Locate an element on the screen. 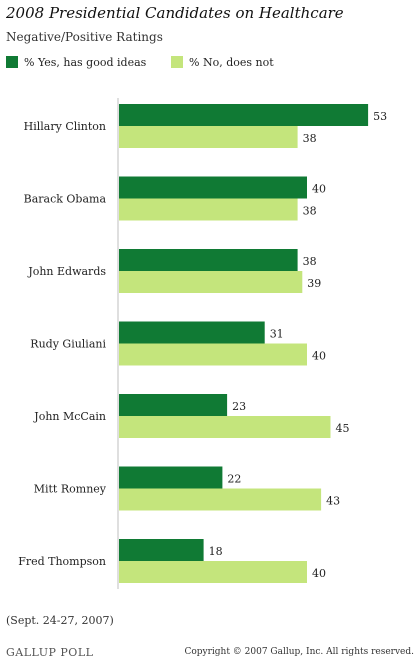 This screenshot has width=420, height=665. category-label: Barack Obama is located at coordinates (65, 199).